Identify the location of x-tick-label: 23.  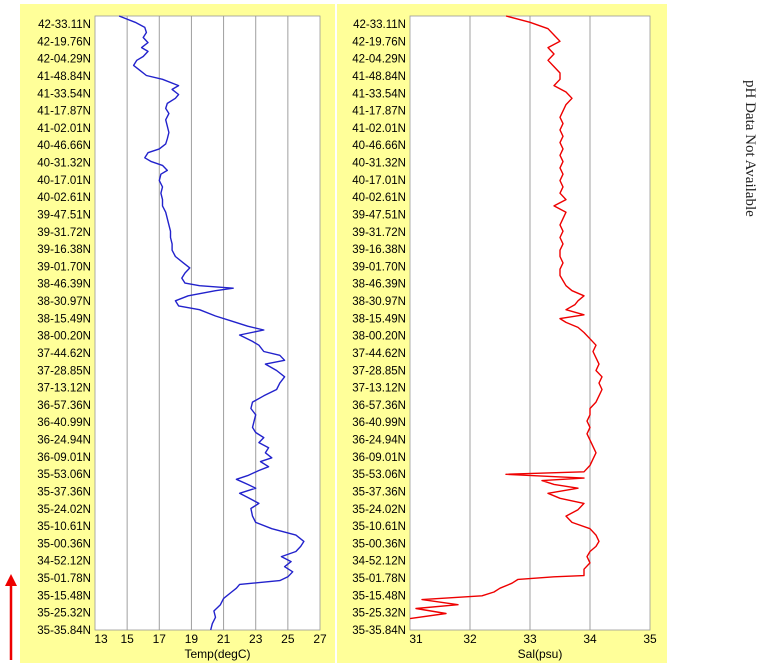
(256, 639).